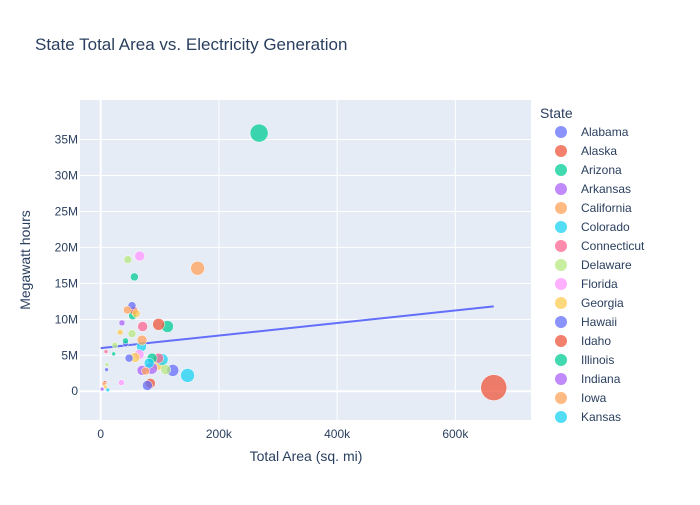 This screenshot has width=700, height=505. I want to click on x-axis-label: Total Area (sq. mi), so click(306, 456).